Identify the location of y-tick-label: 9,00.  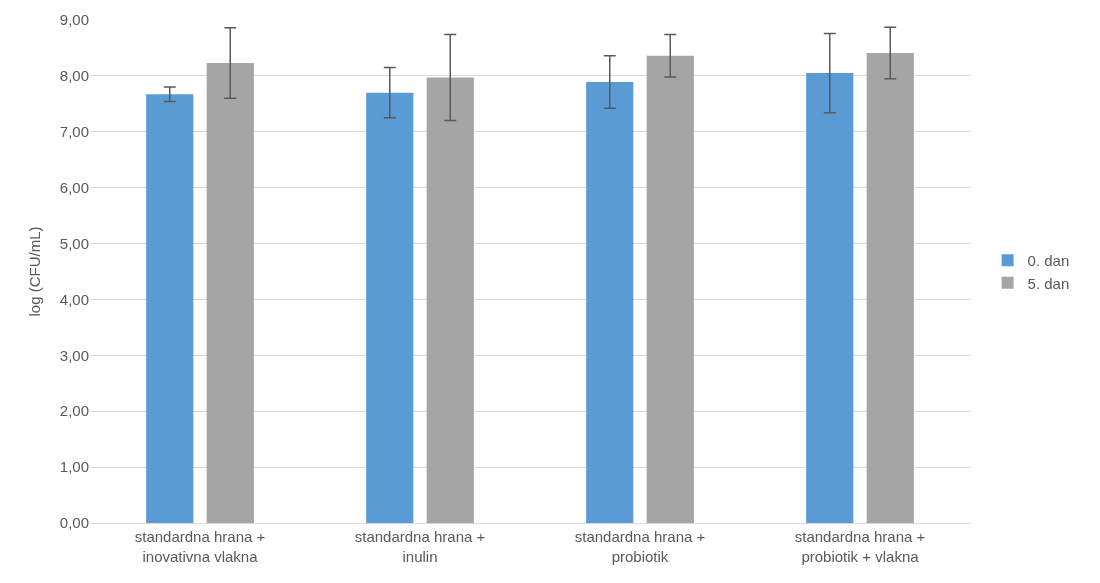
(74, 20).